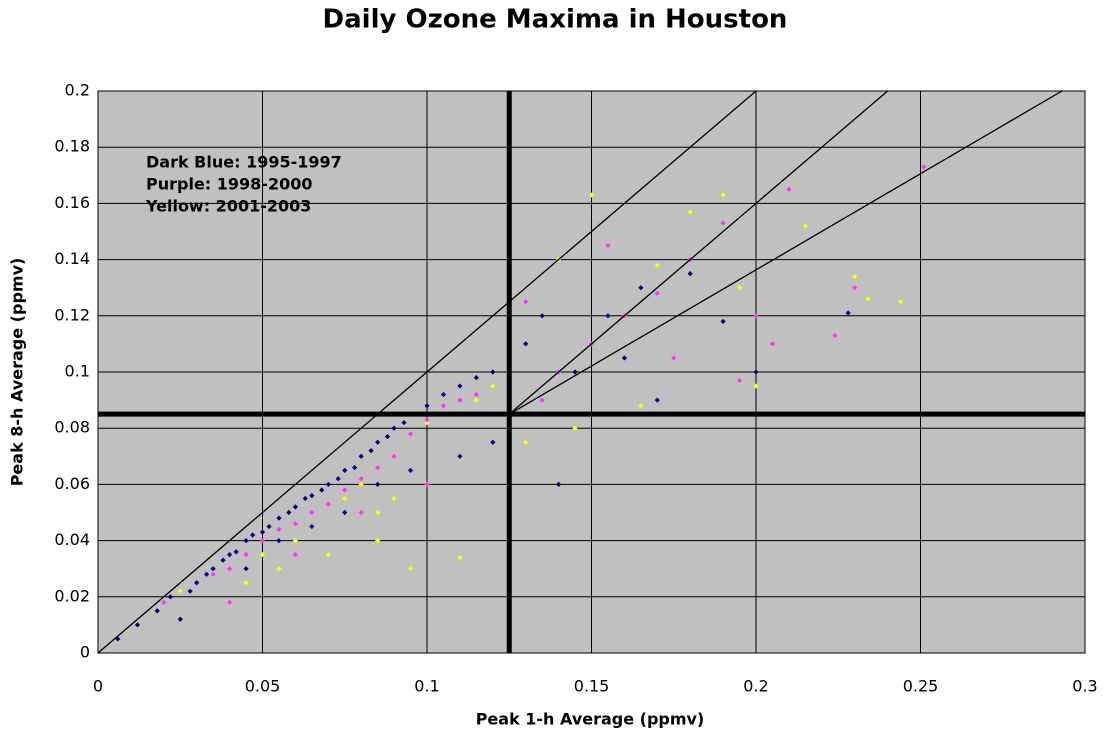 The height and width of the screenshot is (733, 1105). Describe the element at coordinates (72, 202) in the screenshot. I see `y-tick-label: 0.16` at that location.